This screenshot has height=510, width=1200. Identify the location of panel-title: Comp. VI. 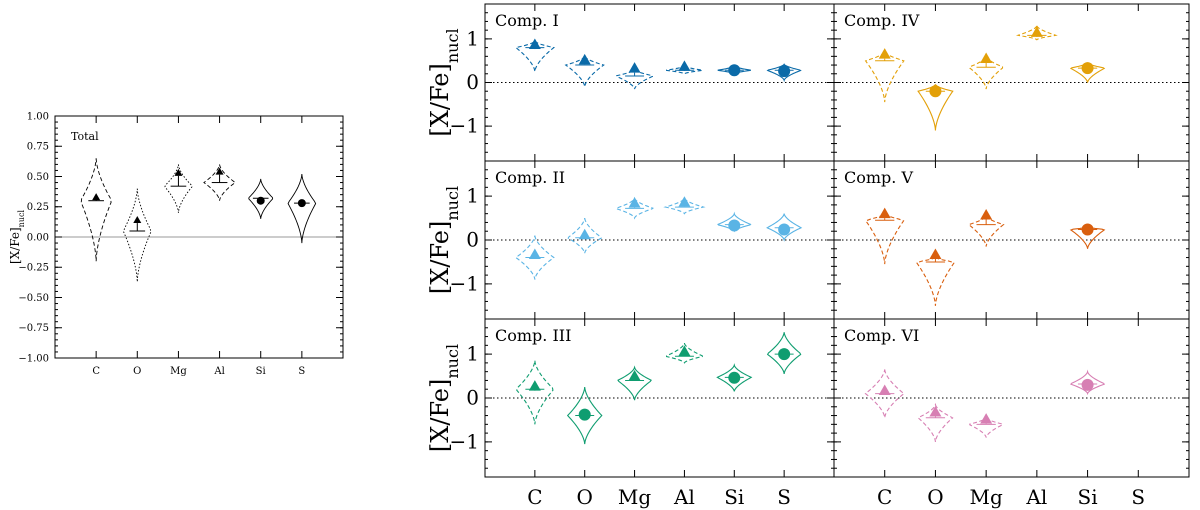
(881, 335).